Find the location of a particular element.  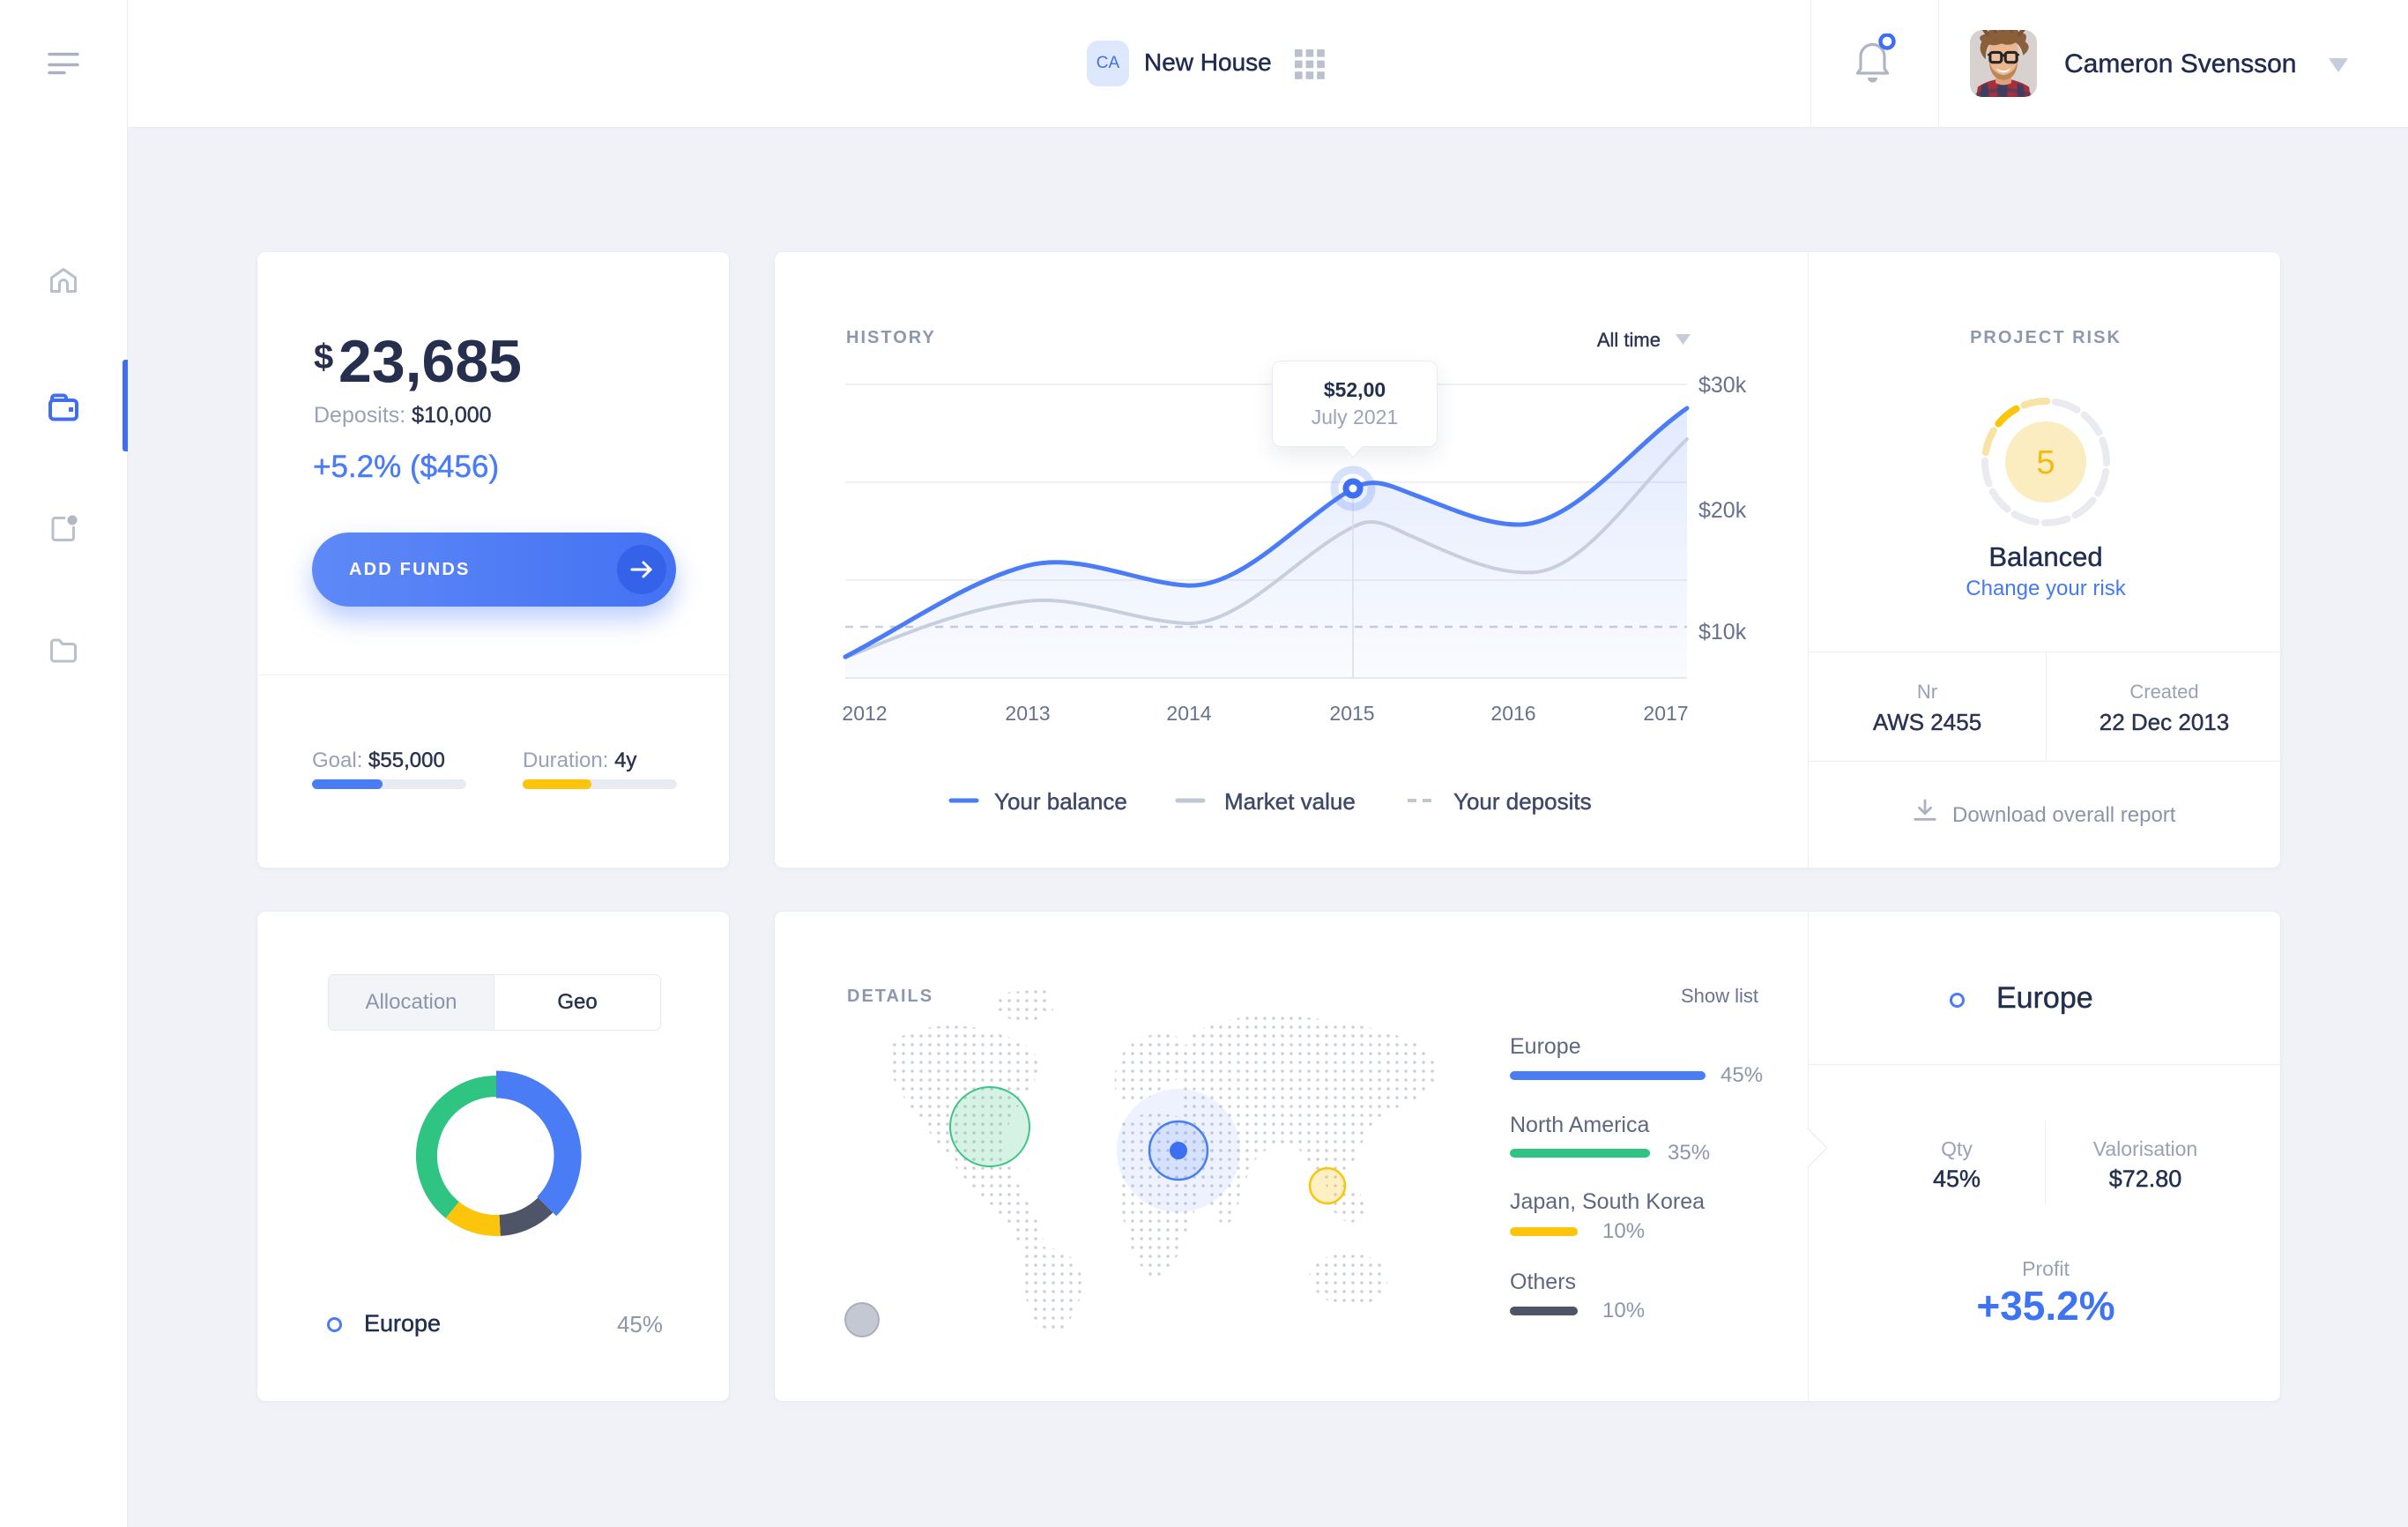

svg-text: 5 is located at coordinates (2045, 462).